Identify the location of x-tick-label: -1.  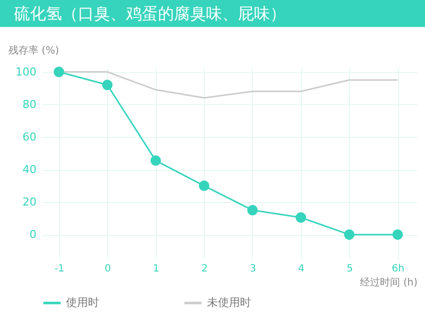
(59, 269).